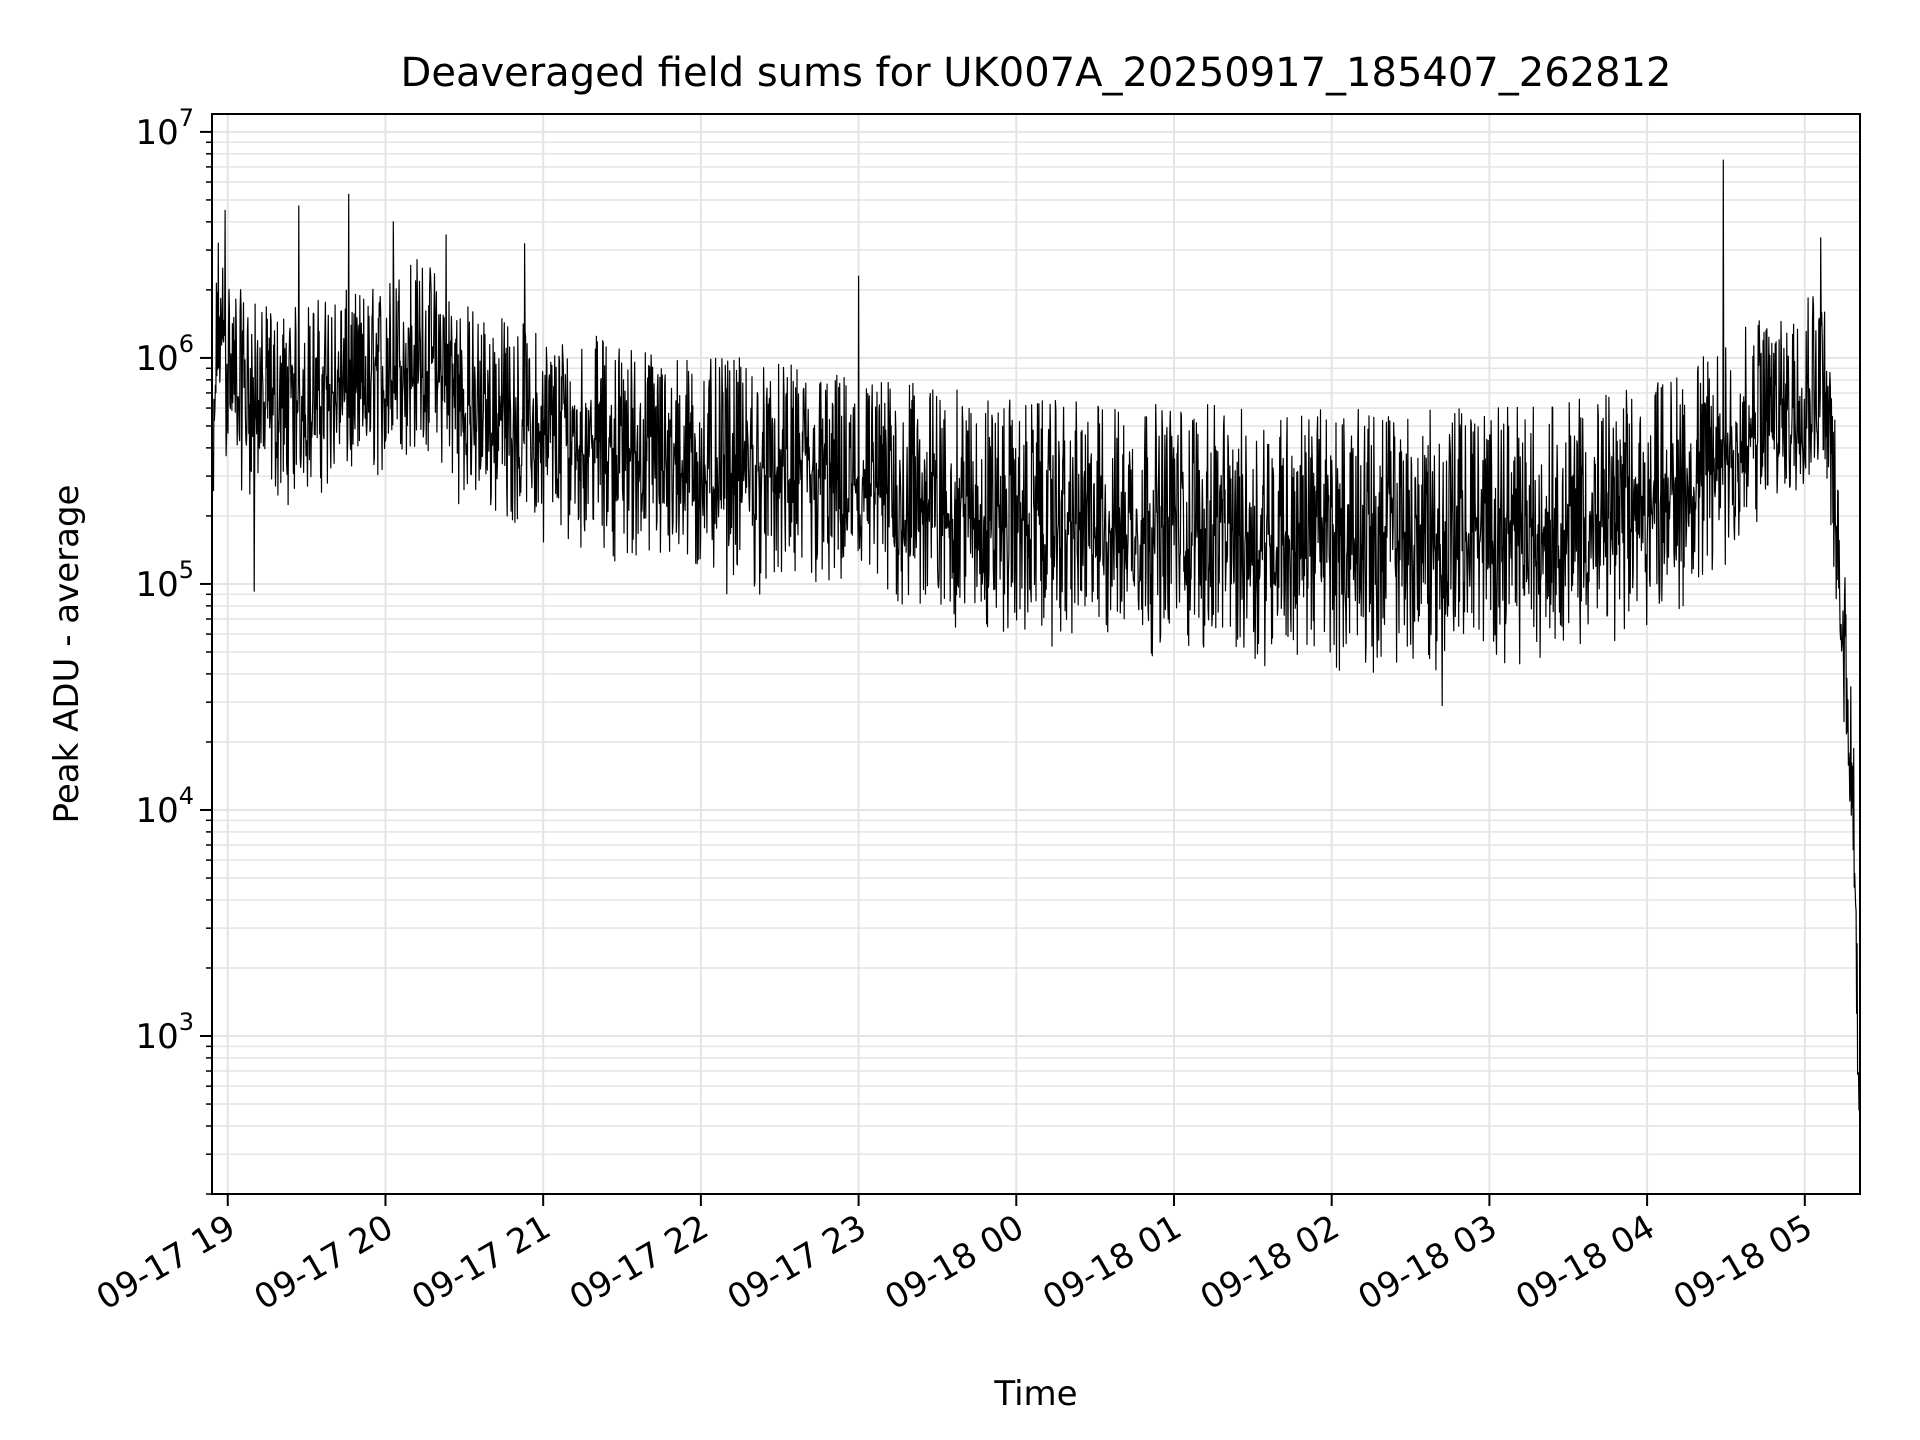  Describe the element at coordinates (164, 128) in the screenshot. I see `y-tick-label: 10⁷` at that location.